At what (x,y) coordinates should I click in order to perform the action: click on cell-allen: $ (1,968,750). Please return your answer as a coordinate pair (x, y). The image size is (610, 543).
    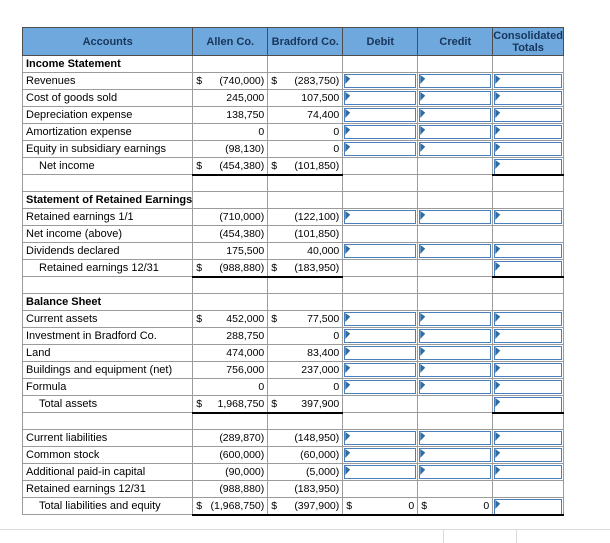
    Looking at the image, I should click on (230, 506).